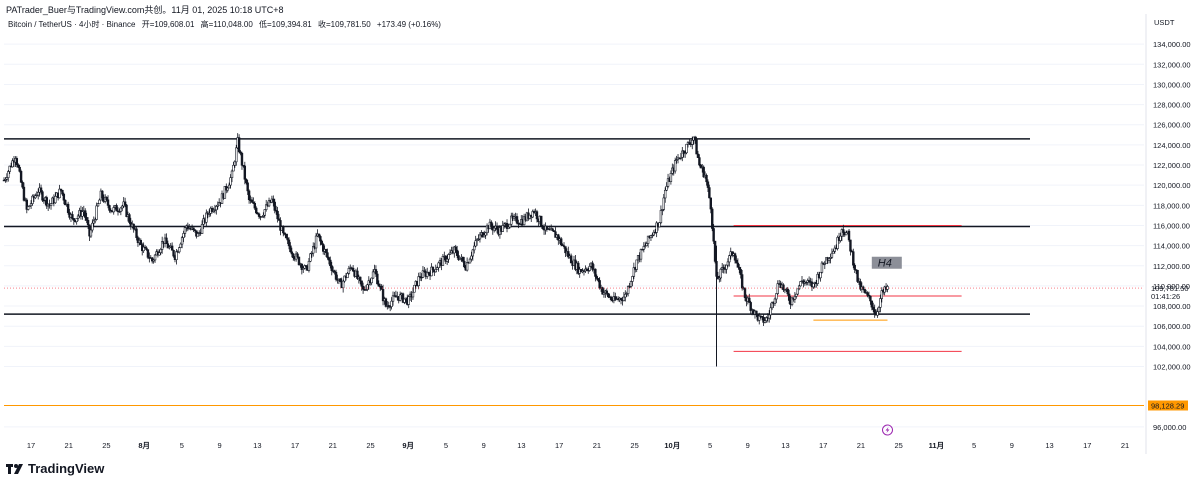  Describe the element at coordinates (31, 445) in the screenshot. I see `x-tick-label: 17` at that location.